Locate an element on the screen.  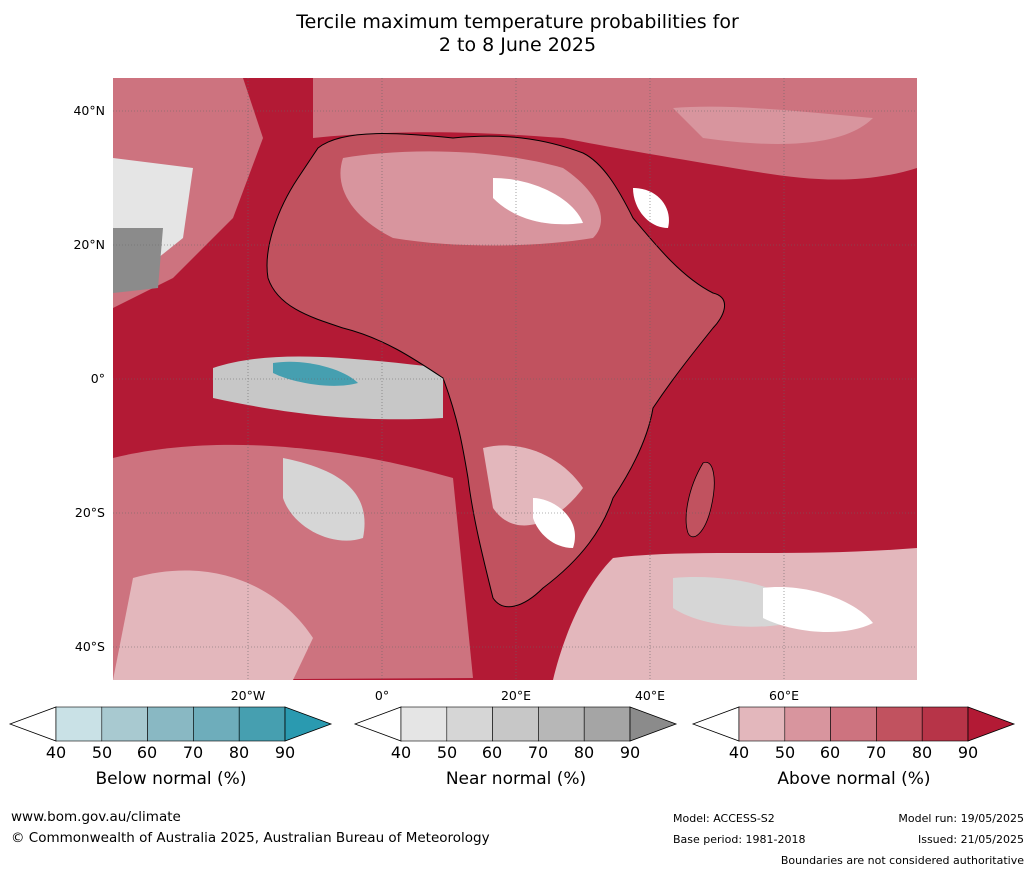
lat-label-0: 0° is located at coordinates (97, 378).